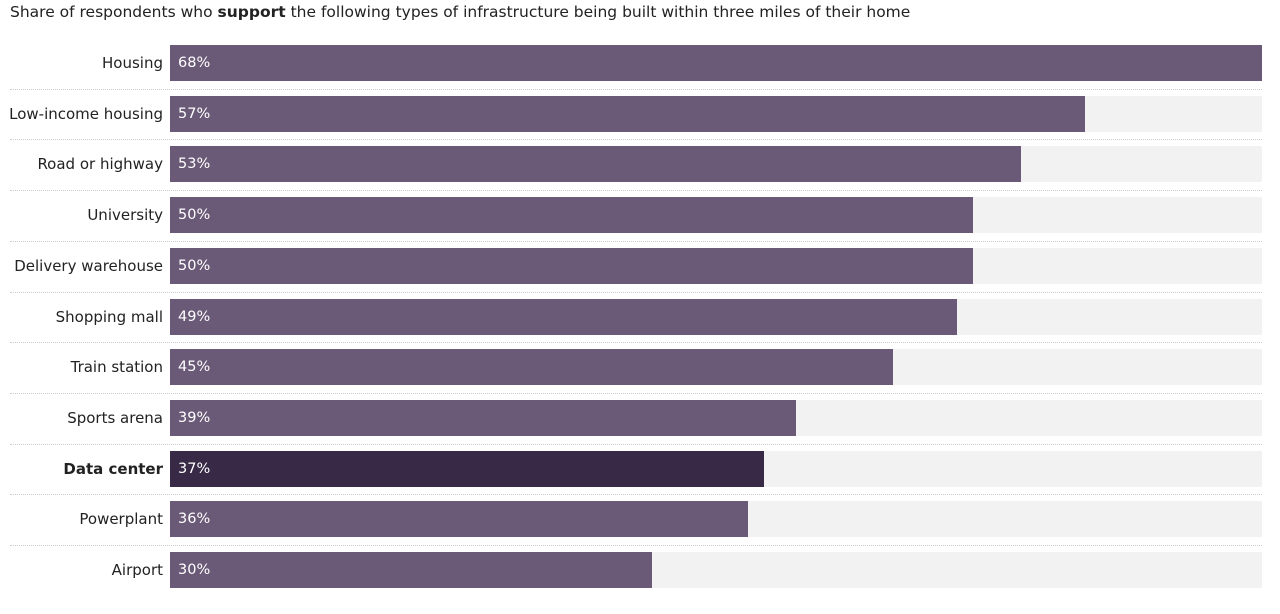 Image resolution: width=1280 pixels, height=614 pixels. I want to click on bar-row: Road or highway 53%, so click(636, 164).